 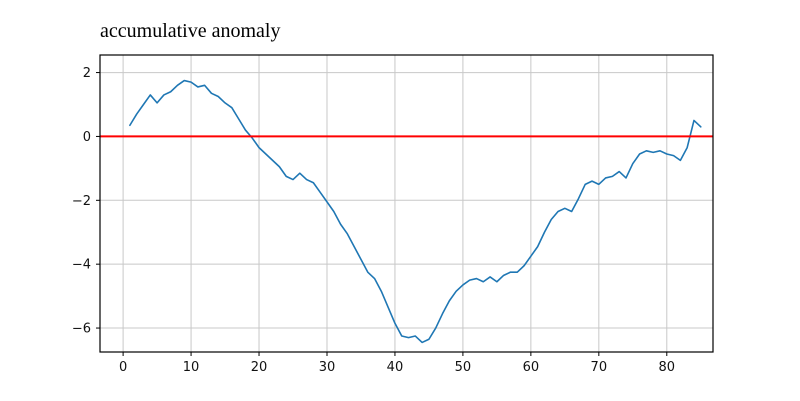 I want to click on x-tick-label: 30, so click(x=327, y=367).